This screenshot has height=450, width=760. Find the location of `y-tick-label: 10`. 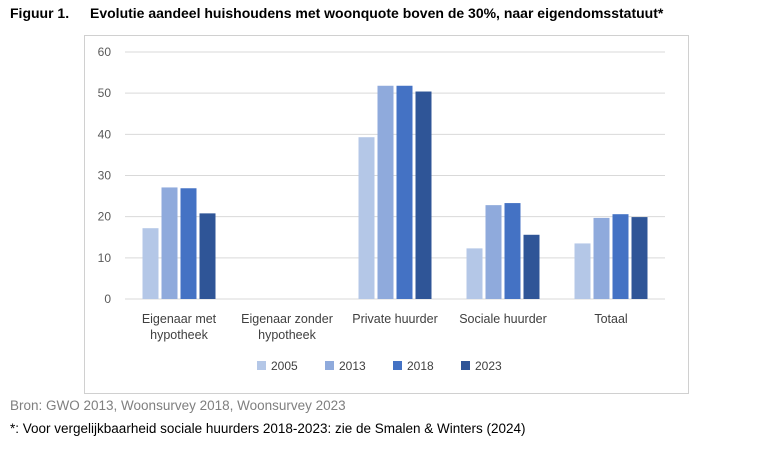

y-tick-label: 10 is located at coordinates (105, 258).